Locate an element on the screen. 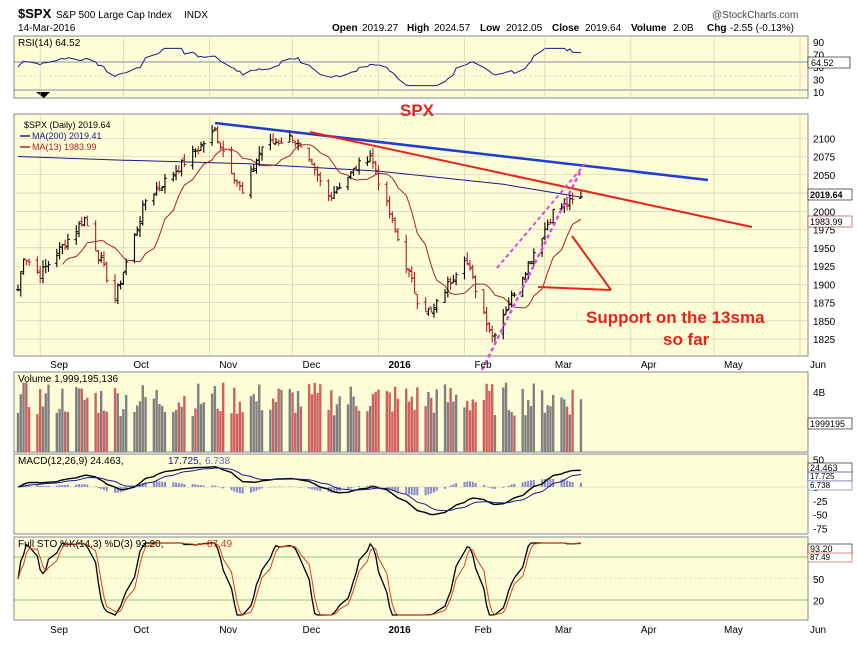  month-tick-label: Dec is located at coordinates (312, 630).